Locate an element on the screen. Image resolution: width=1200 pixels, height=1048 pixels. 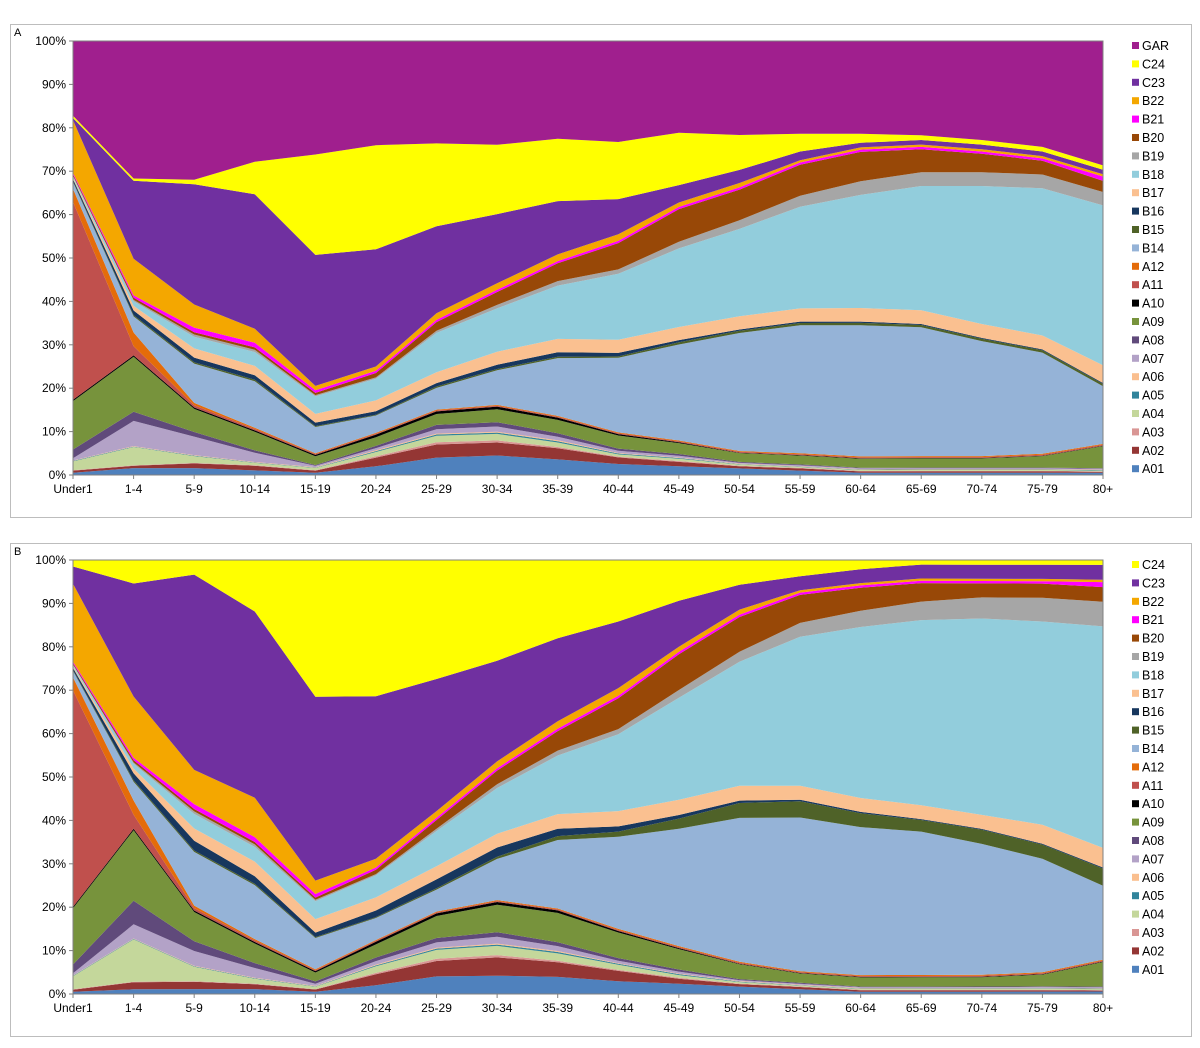
legend-label-a11: A11 is located at coordinates (1152, 786).